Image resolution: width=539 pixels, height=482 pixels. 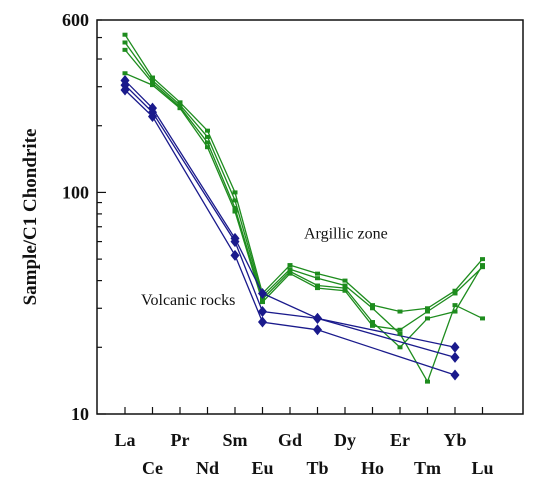 What do you see at coordinates (235, 208) in the screenshot?
I see `marker-argillic-2-Sm` at bounding box center [235, 208].